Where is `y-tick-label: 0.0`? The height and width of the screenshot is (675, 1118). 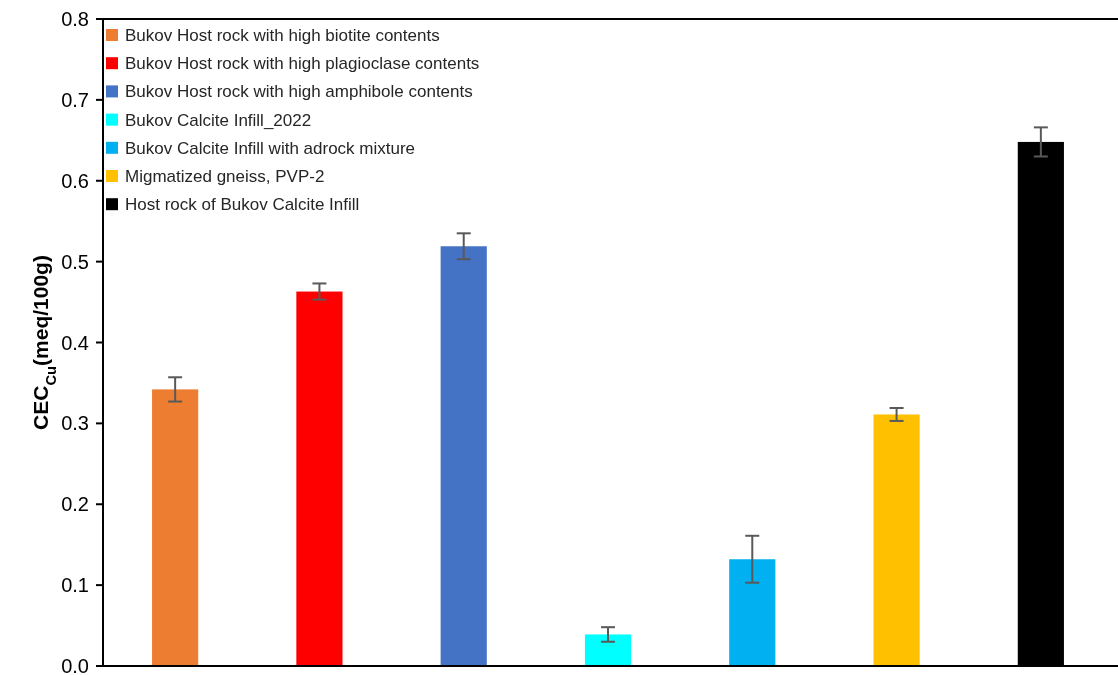 y-tick-label: 0.0 is located at coordinates (75, 665).